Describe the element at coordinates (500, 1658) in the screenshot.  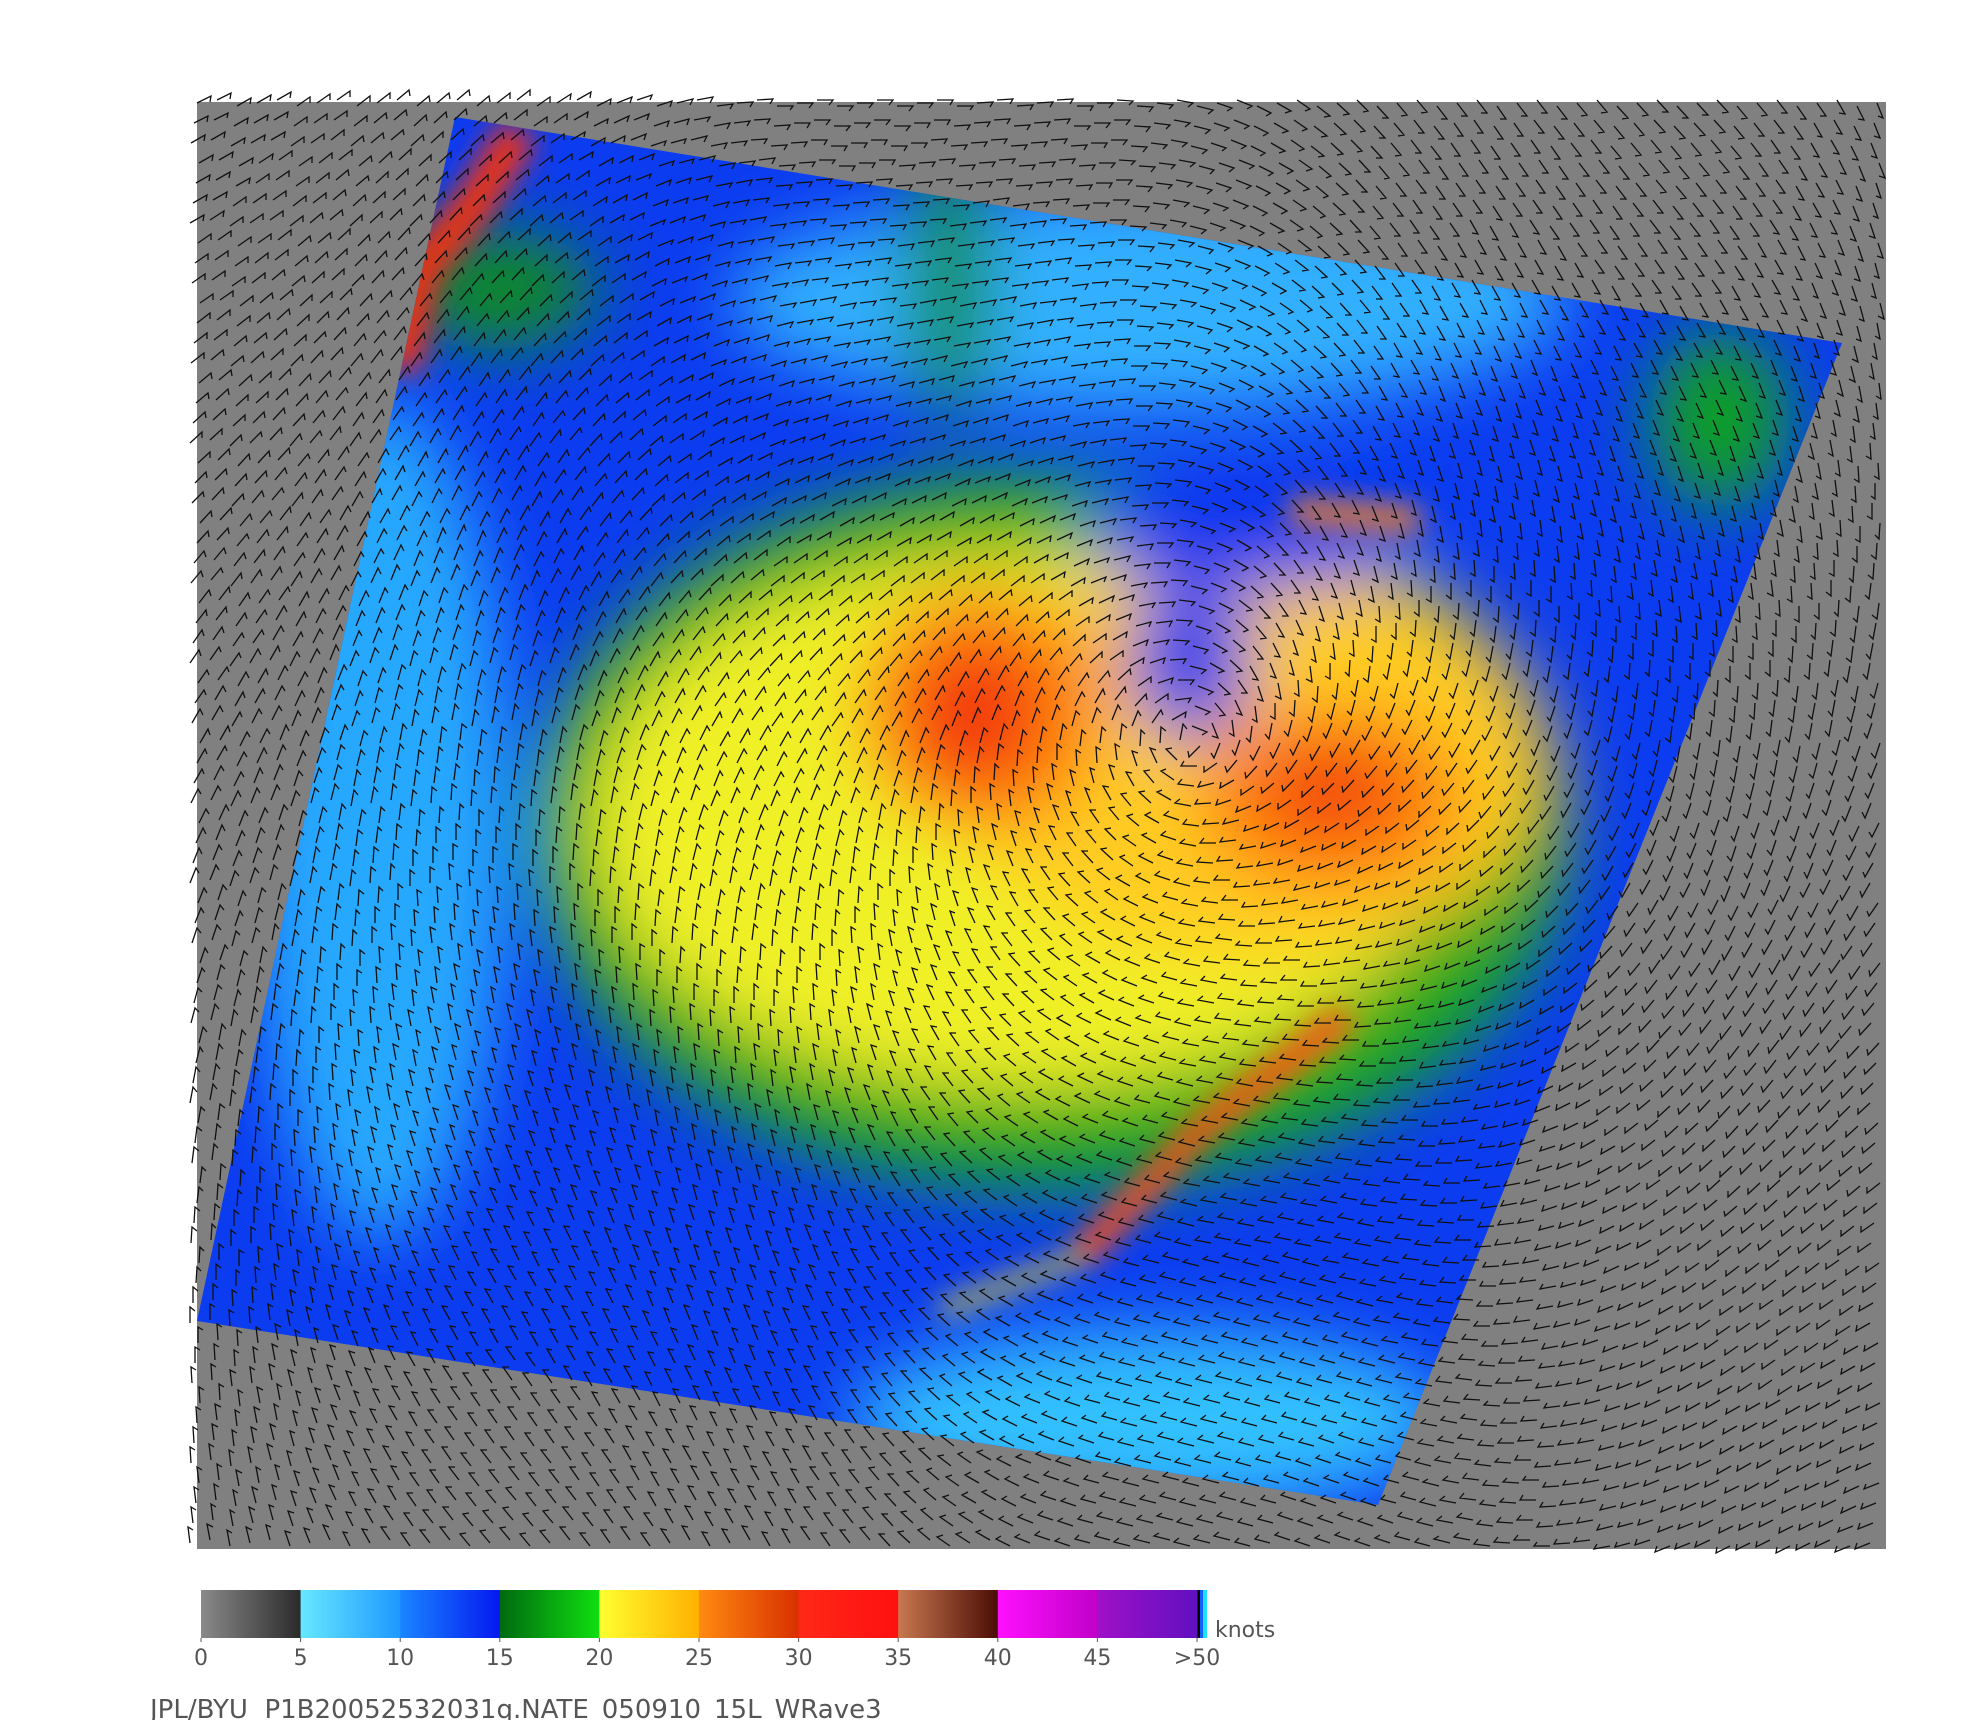
I see `colorbar-tick-label: 15` at that location.